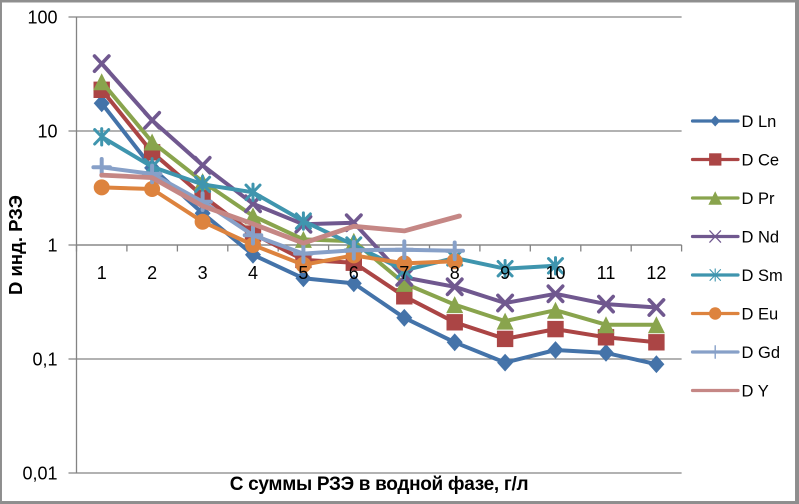 The image size is (799, 504). I want to click on svg-text: D Gd, so click(761, 353).